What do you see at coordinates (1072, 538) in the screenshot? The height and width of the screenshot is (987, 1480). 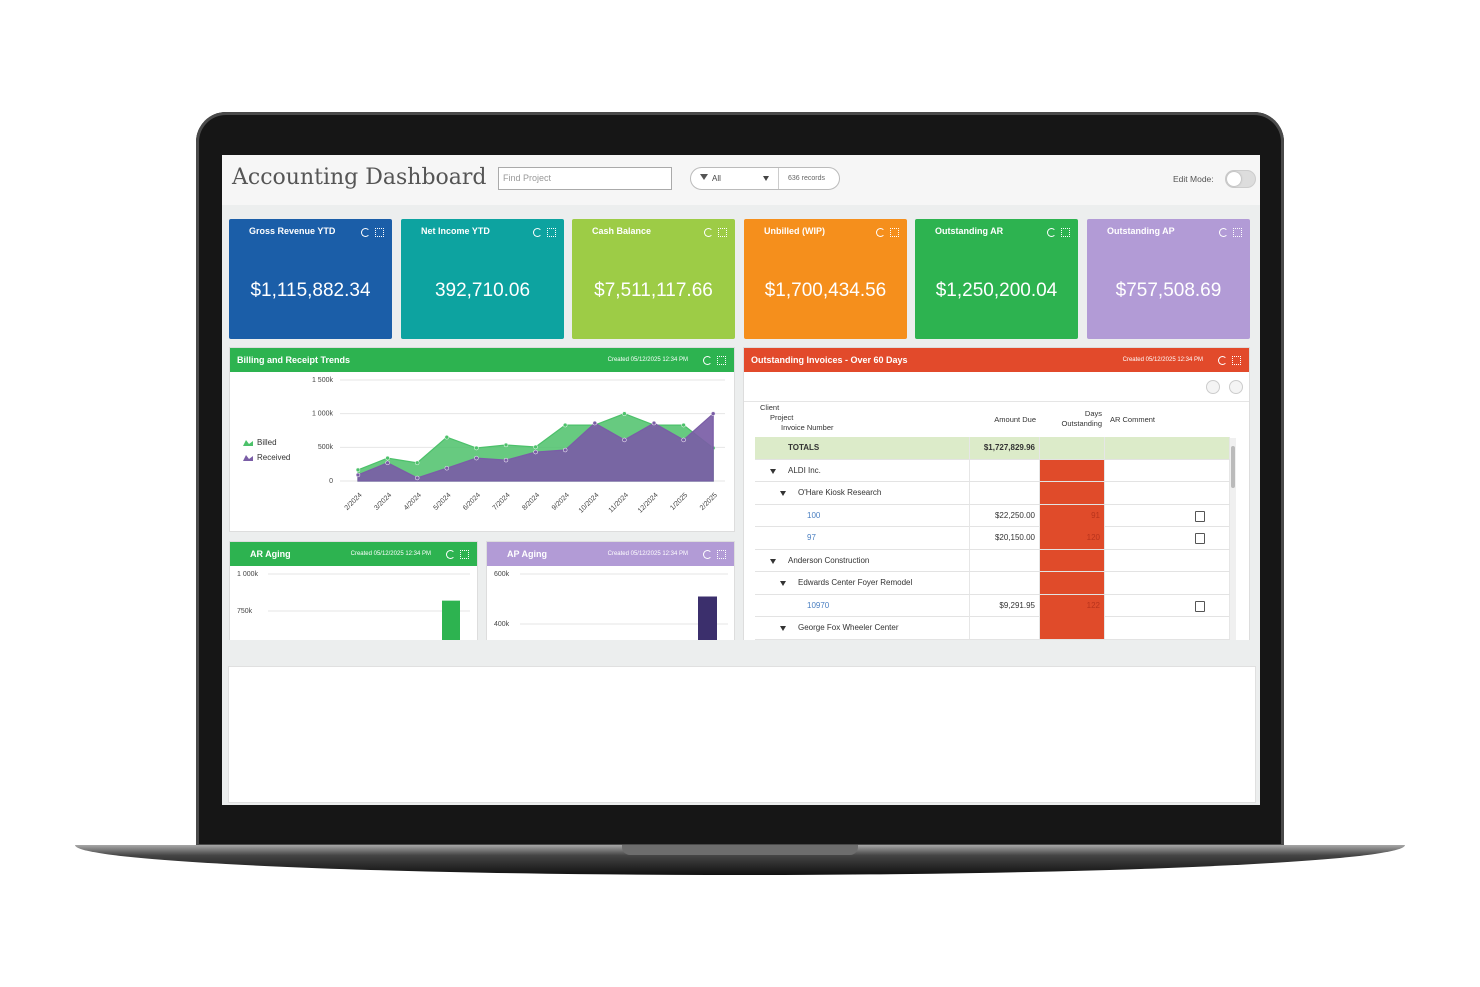 I see `days-cell: 120` at bounding box center [1072, 538].